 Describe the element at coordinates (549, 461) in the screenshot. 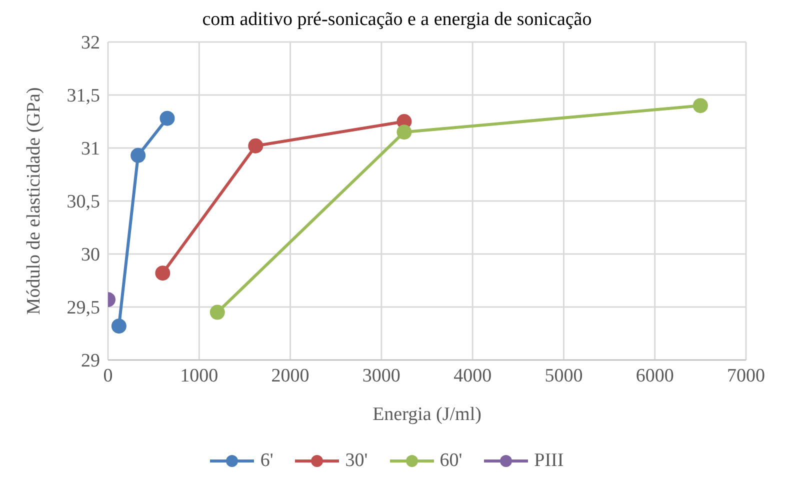

I see `legend-label: PIII` at that location.